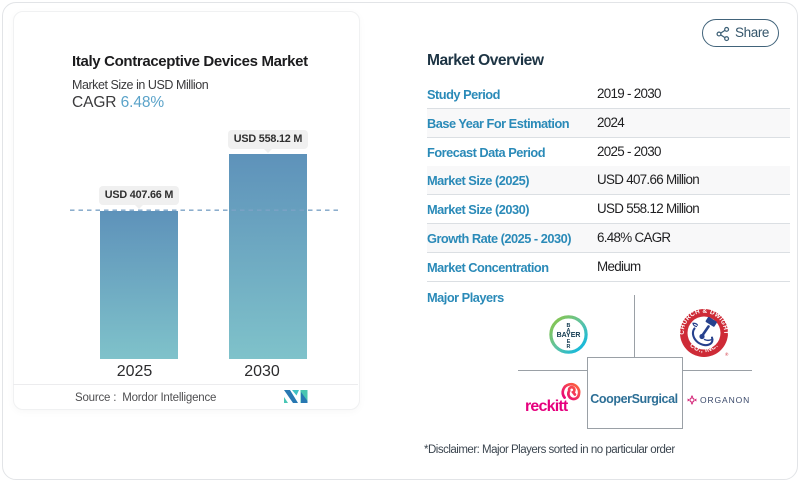 This screenshot has width=800, height=482. Describe the element at coordinates (569, 331) in the screenshot. I see `svg-text: A` at that location.